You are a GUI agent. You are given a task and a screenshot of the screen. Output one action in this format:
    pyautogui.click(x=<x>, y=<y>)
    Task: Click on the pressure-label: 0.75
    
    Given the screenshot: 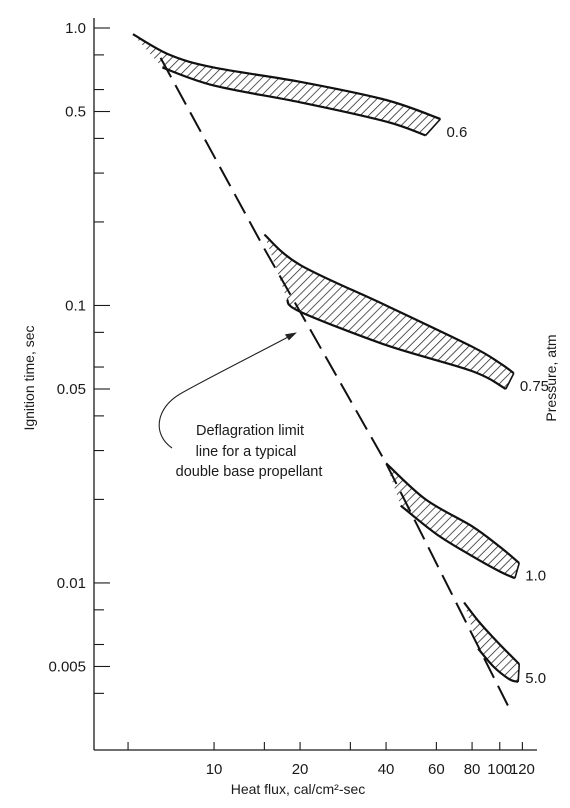 What is the action you would take?
    pyautogui.click(x=534, y=386)
    